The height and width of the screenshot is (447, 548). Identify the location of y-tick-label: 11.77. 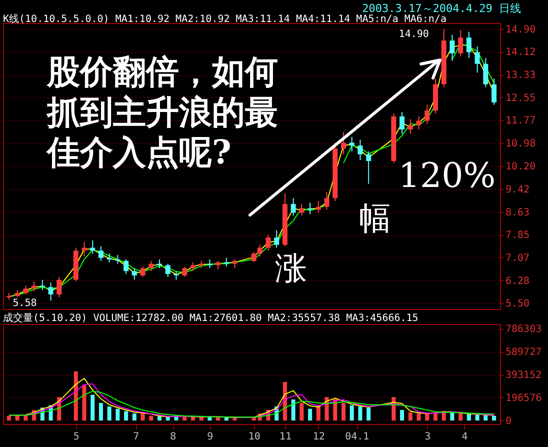
(521, 121).